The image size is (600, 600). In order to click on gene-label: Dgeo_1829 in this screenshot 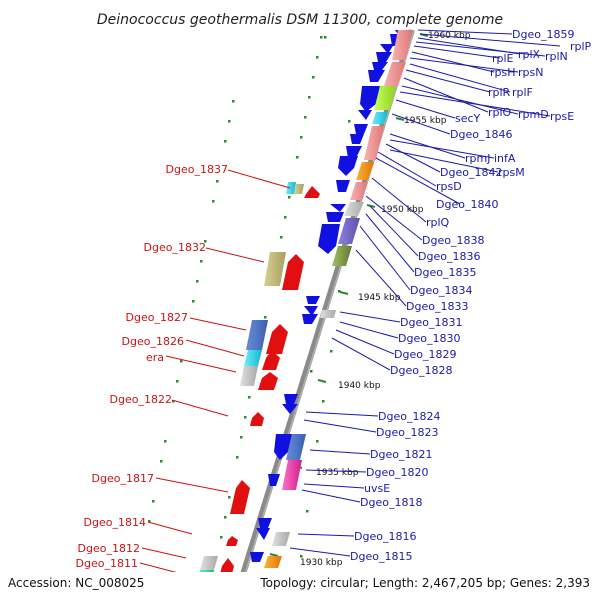, I will do `click(425, 354)`.